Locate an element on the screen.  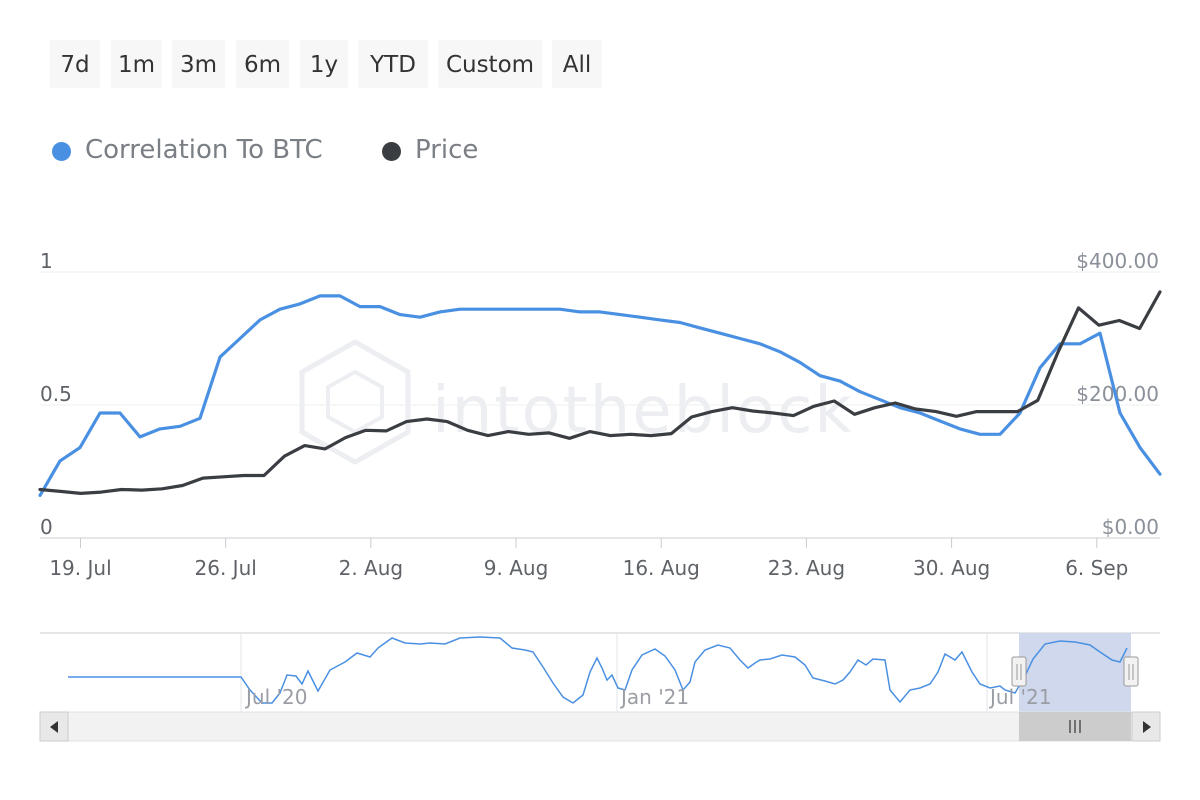
chevron-right-icon is located at coordinates (1147, 727).